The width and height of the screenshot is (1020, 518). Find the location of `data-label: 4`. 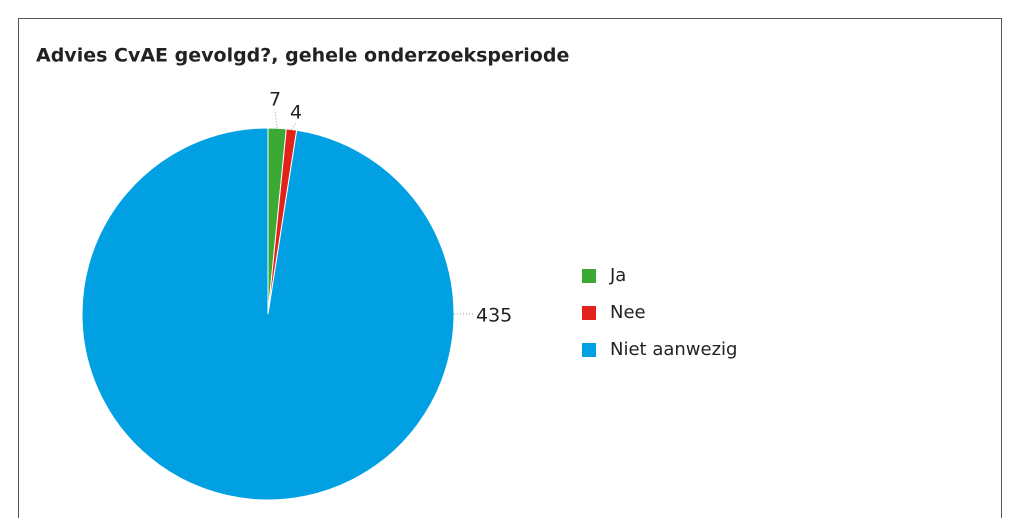

data-label: 4 is located at coordinates (296, 113).